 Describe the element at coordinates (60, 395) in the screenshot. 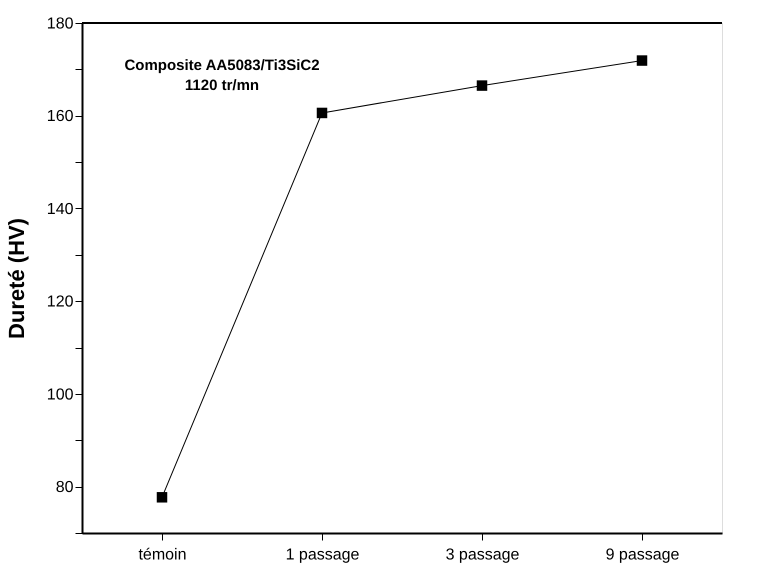

I see `y-tick-label: 100` at that location.